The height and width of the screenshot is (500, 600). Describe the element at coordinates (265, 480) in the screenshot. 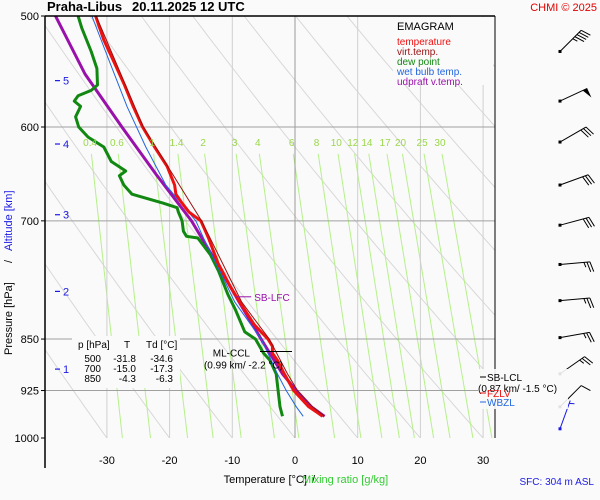

I see `x-axis-label-temperature: Temperature [°C]` at that location.